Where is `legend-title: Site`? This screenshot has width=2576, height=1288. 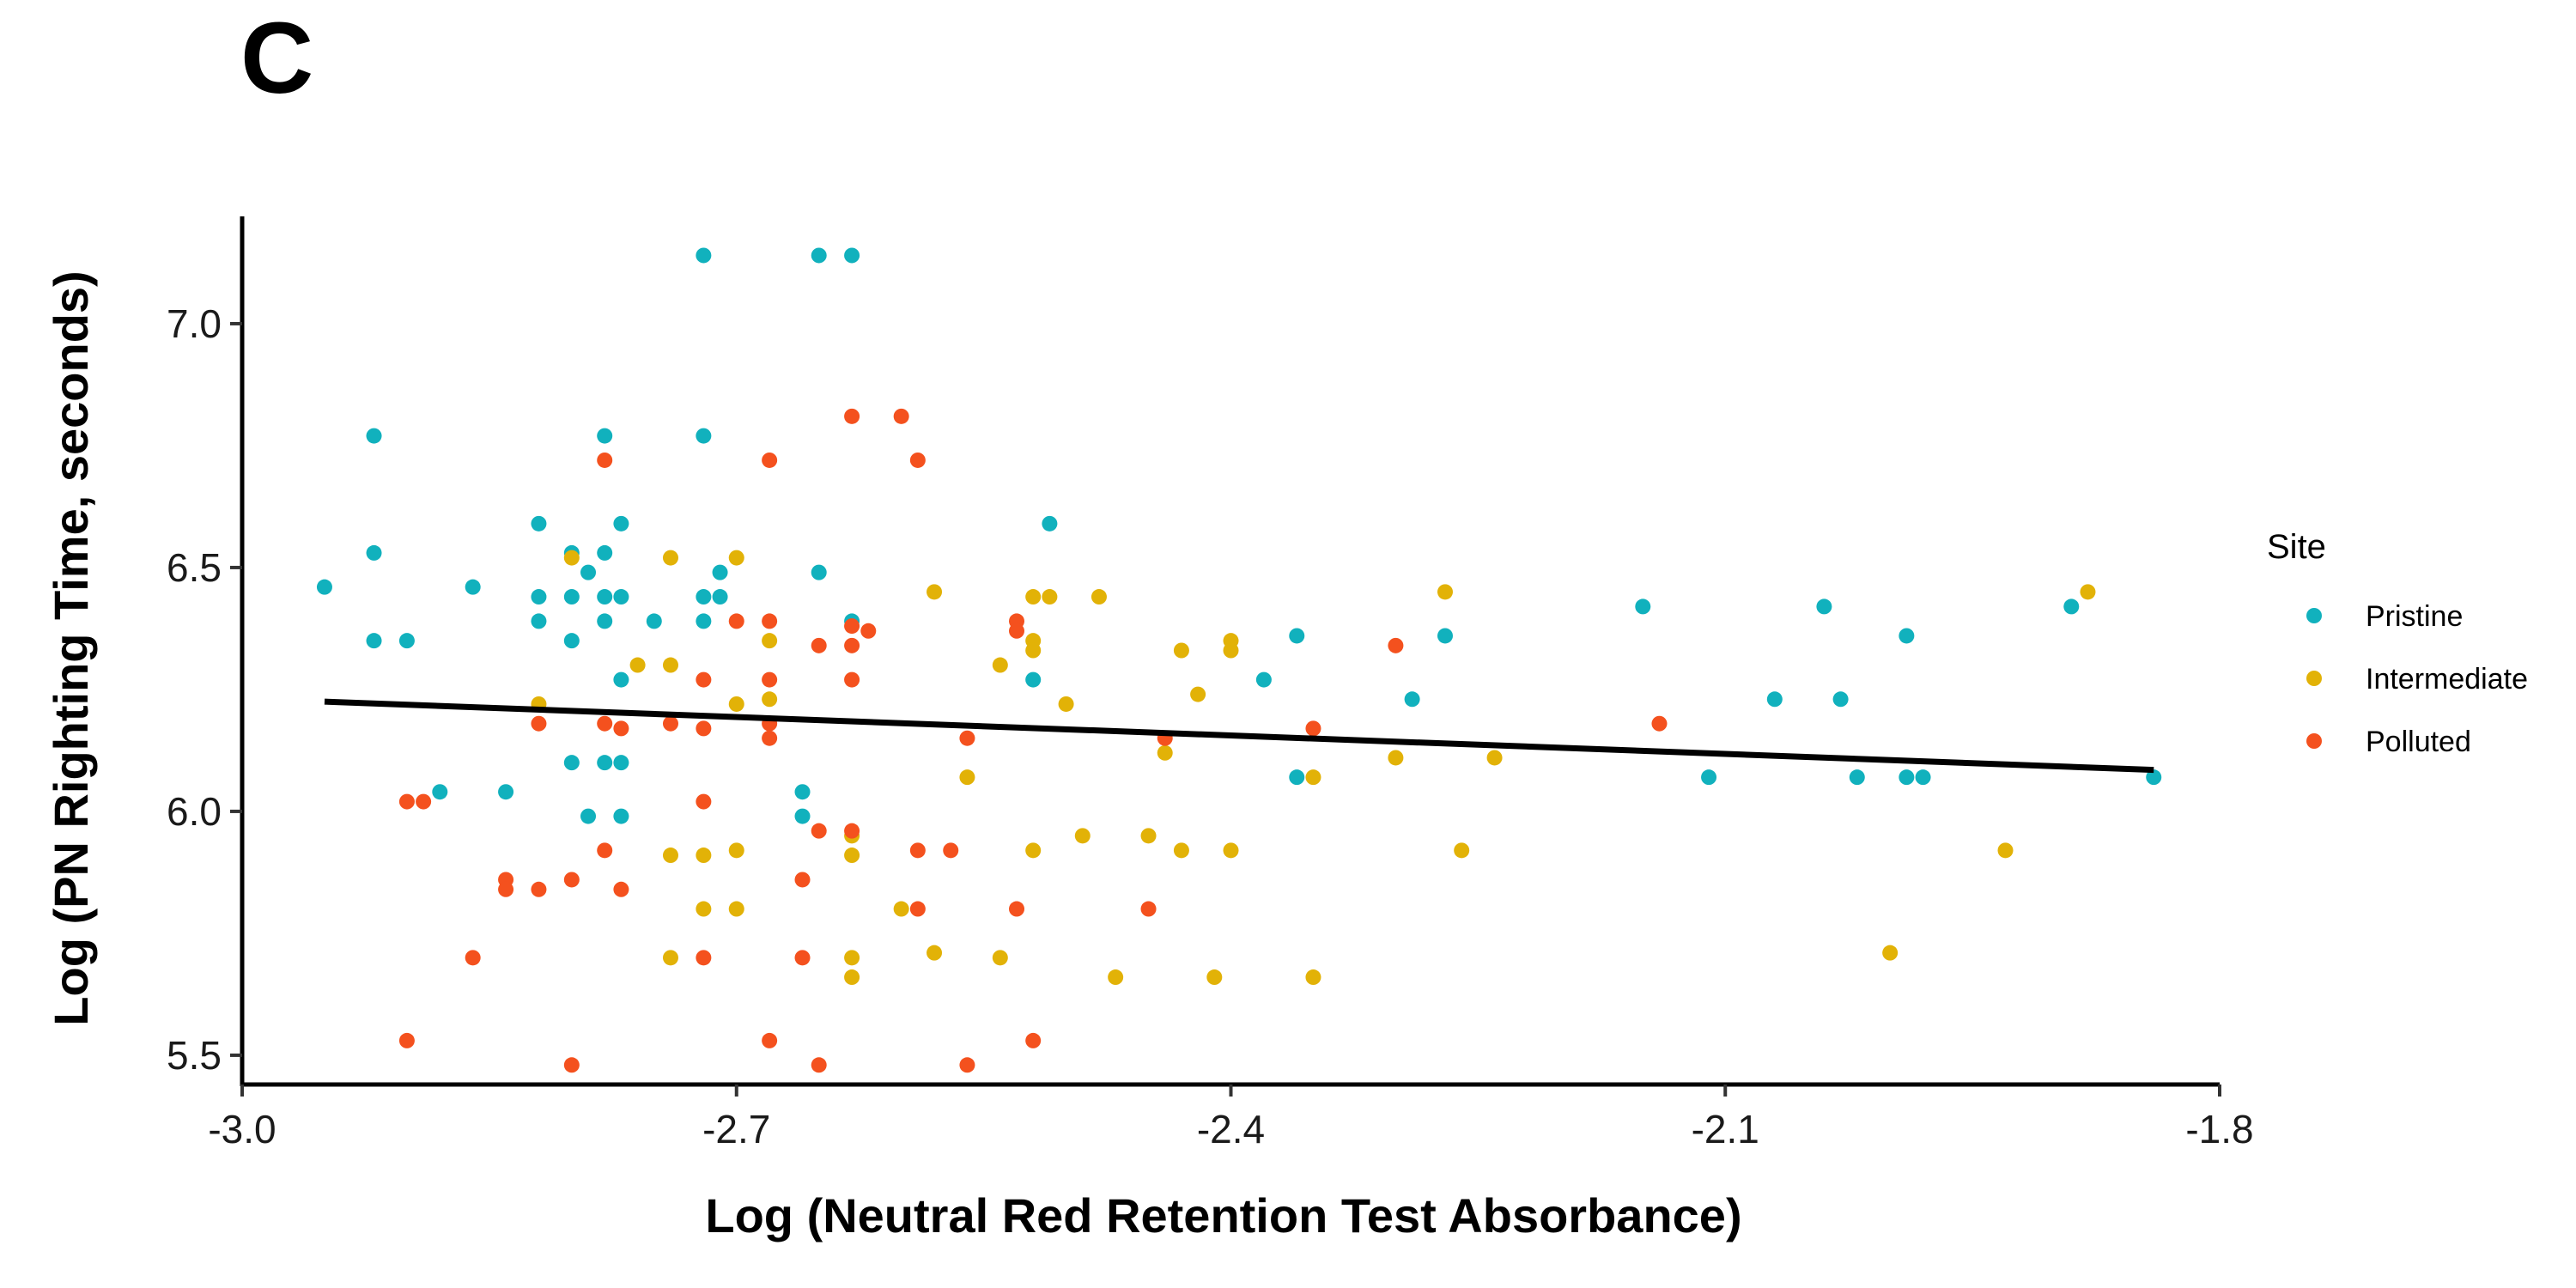 legend-title: Site is located at coordinates (2296, 547).